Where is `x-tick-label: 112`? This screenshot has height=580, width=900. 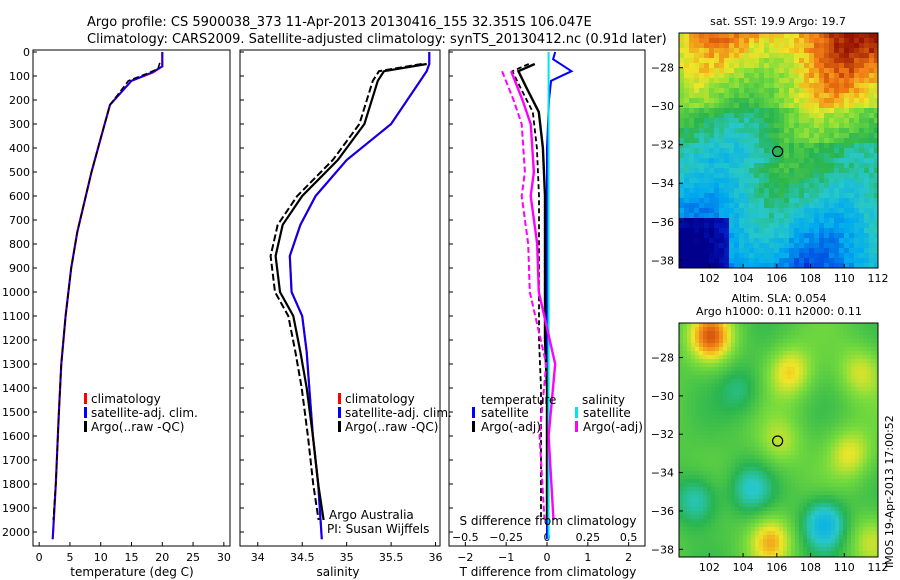 x-tick-label: 112 is located at coordinates (878, 278).